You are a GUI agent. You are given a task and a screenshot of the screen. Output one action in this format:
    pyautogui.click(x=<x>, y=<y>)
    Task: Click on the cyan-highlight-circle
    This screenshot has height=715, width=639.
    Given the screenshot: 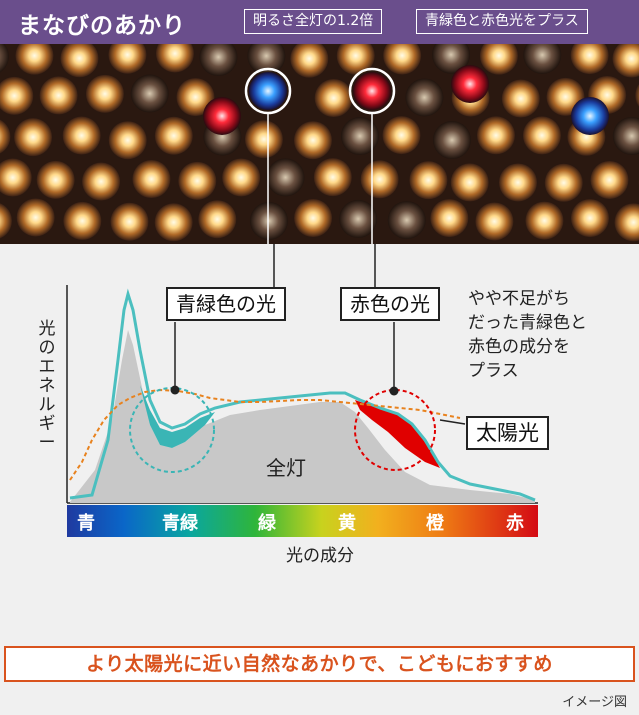 What is the action you would take?
    pyautogui.click(x=172, y=430)
    